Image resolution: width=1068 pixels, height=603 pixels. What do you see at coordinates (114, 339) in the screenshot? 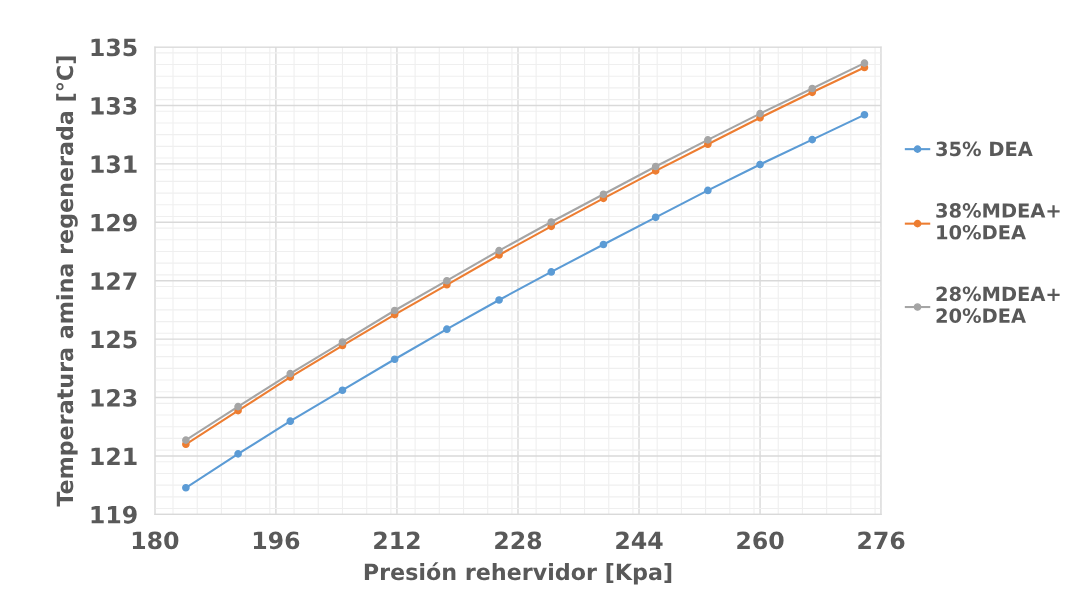
I see `y-tick-label: 125` at bounding box center [114, 339].